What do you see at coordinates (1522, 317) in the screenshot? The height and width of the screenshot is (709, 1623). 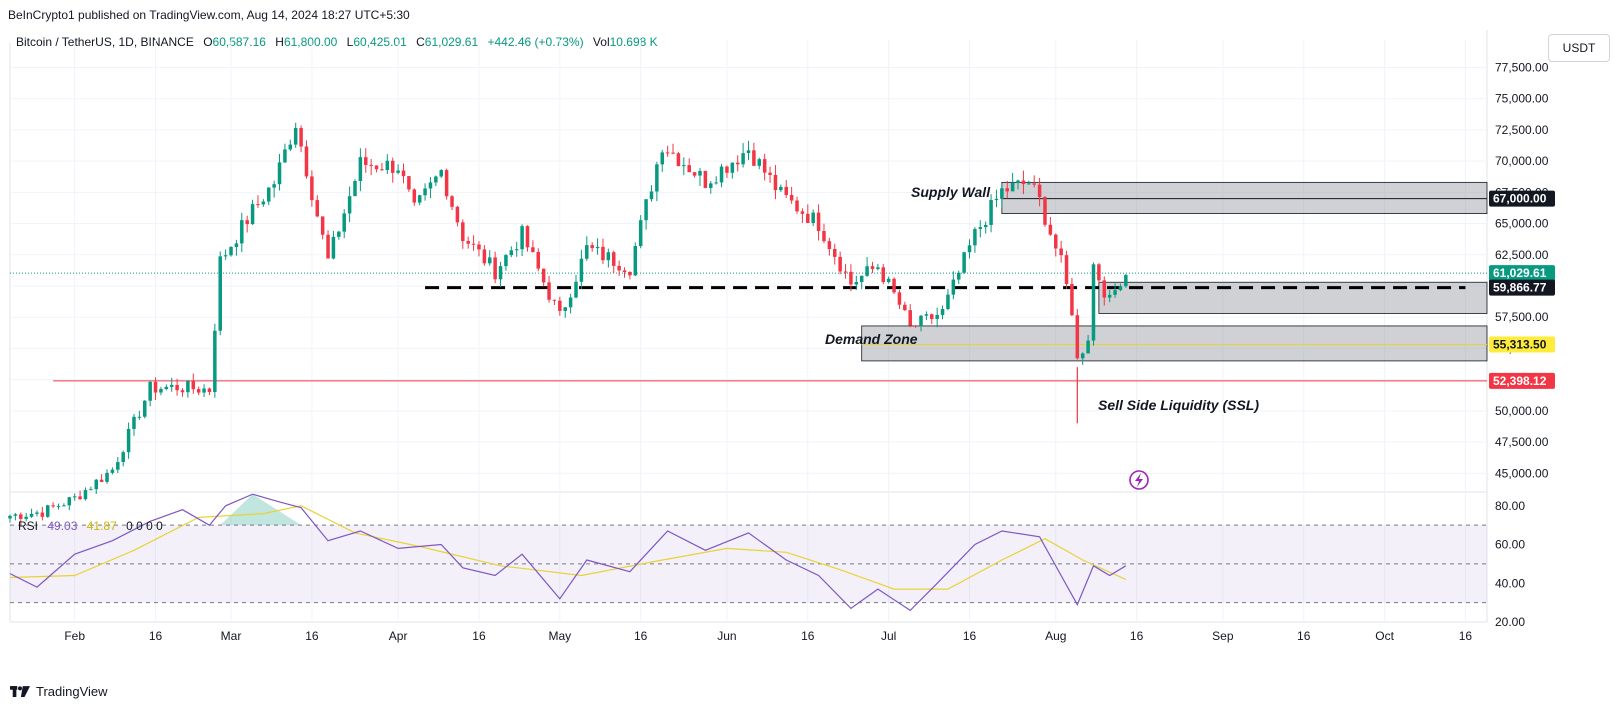 I see `price-tick-label: 57,500.00` at bounding box center [1522, 317].